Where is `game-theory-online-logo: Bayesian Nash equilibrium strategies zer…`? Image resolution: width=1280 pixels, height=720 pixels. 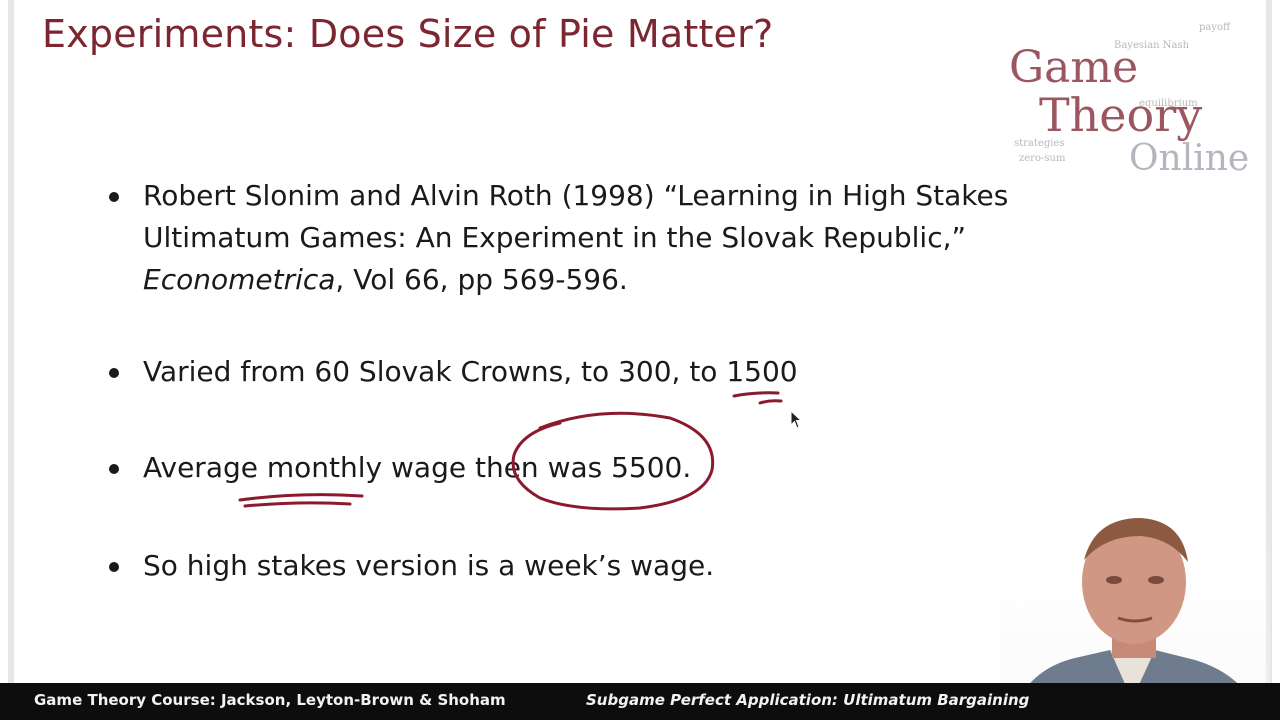 game-theory-online-logo: Bayesian Nash equilibrium strategies zer… is located at coordinates (1129, 105).